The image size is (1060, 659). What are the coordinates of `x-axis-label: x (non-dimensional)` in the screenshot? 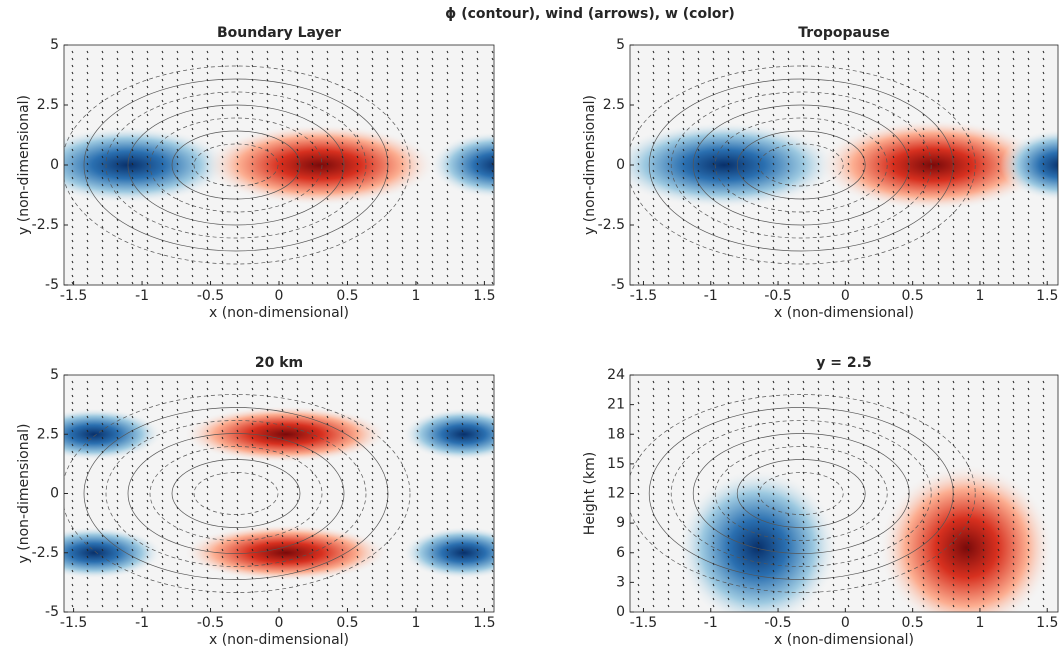 It's located at (844, 313).